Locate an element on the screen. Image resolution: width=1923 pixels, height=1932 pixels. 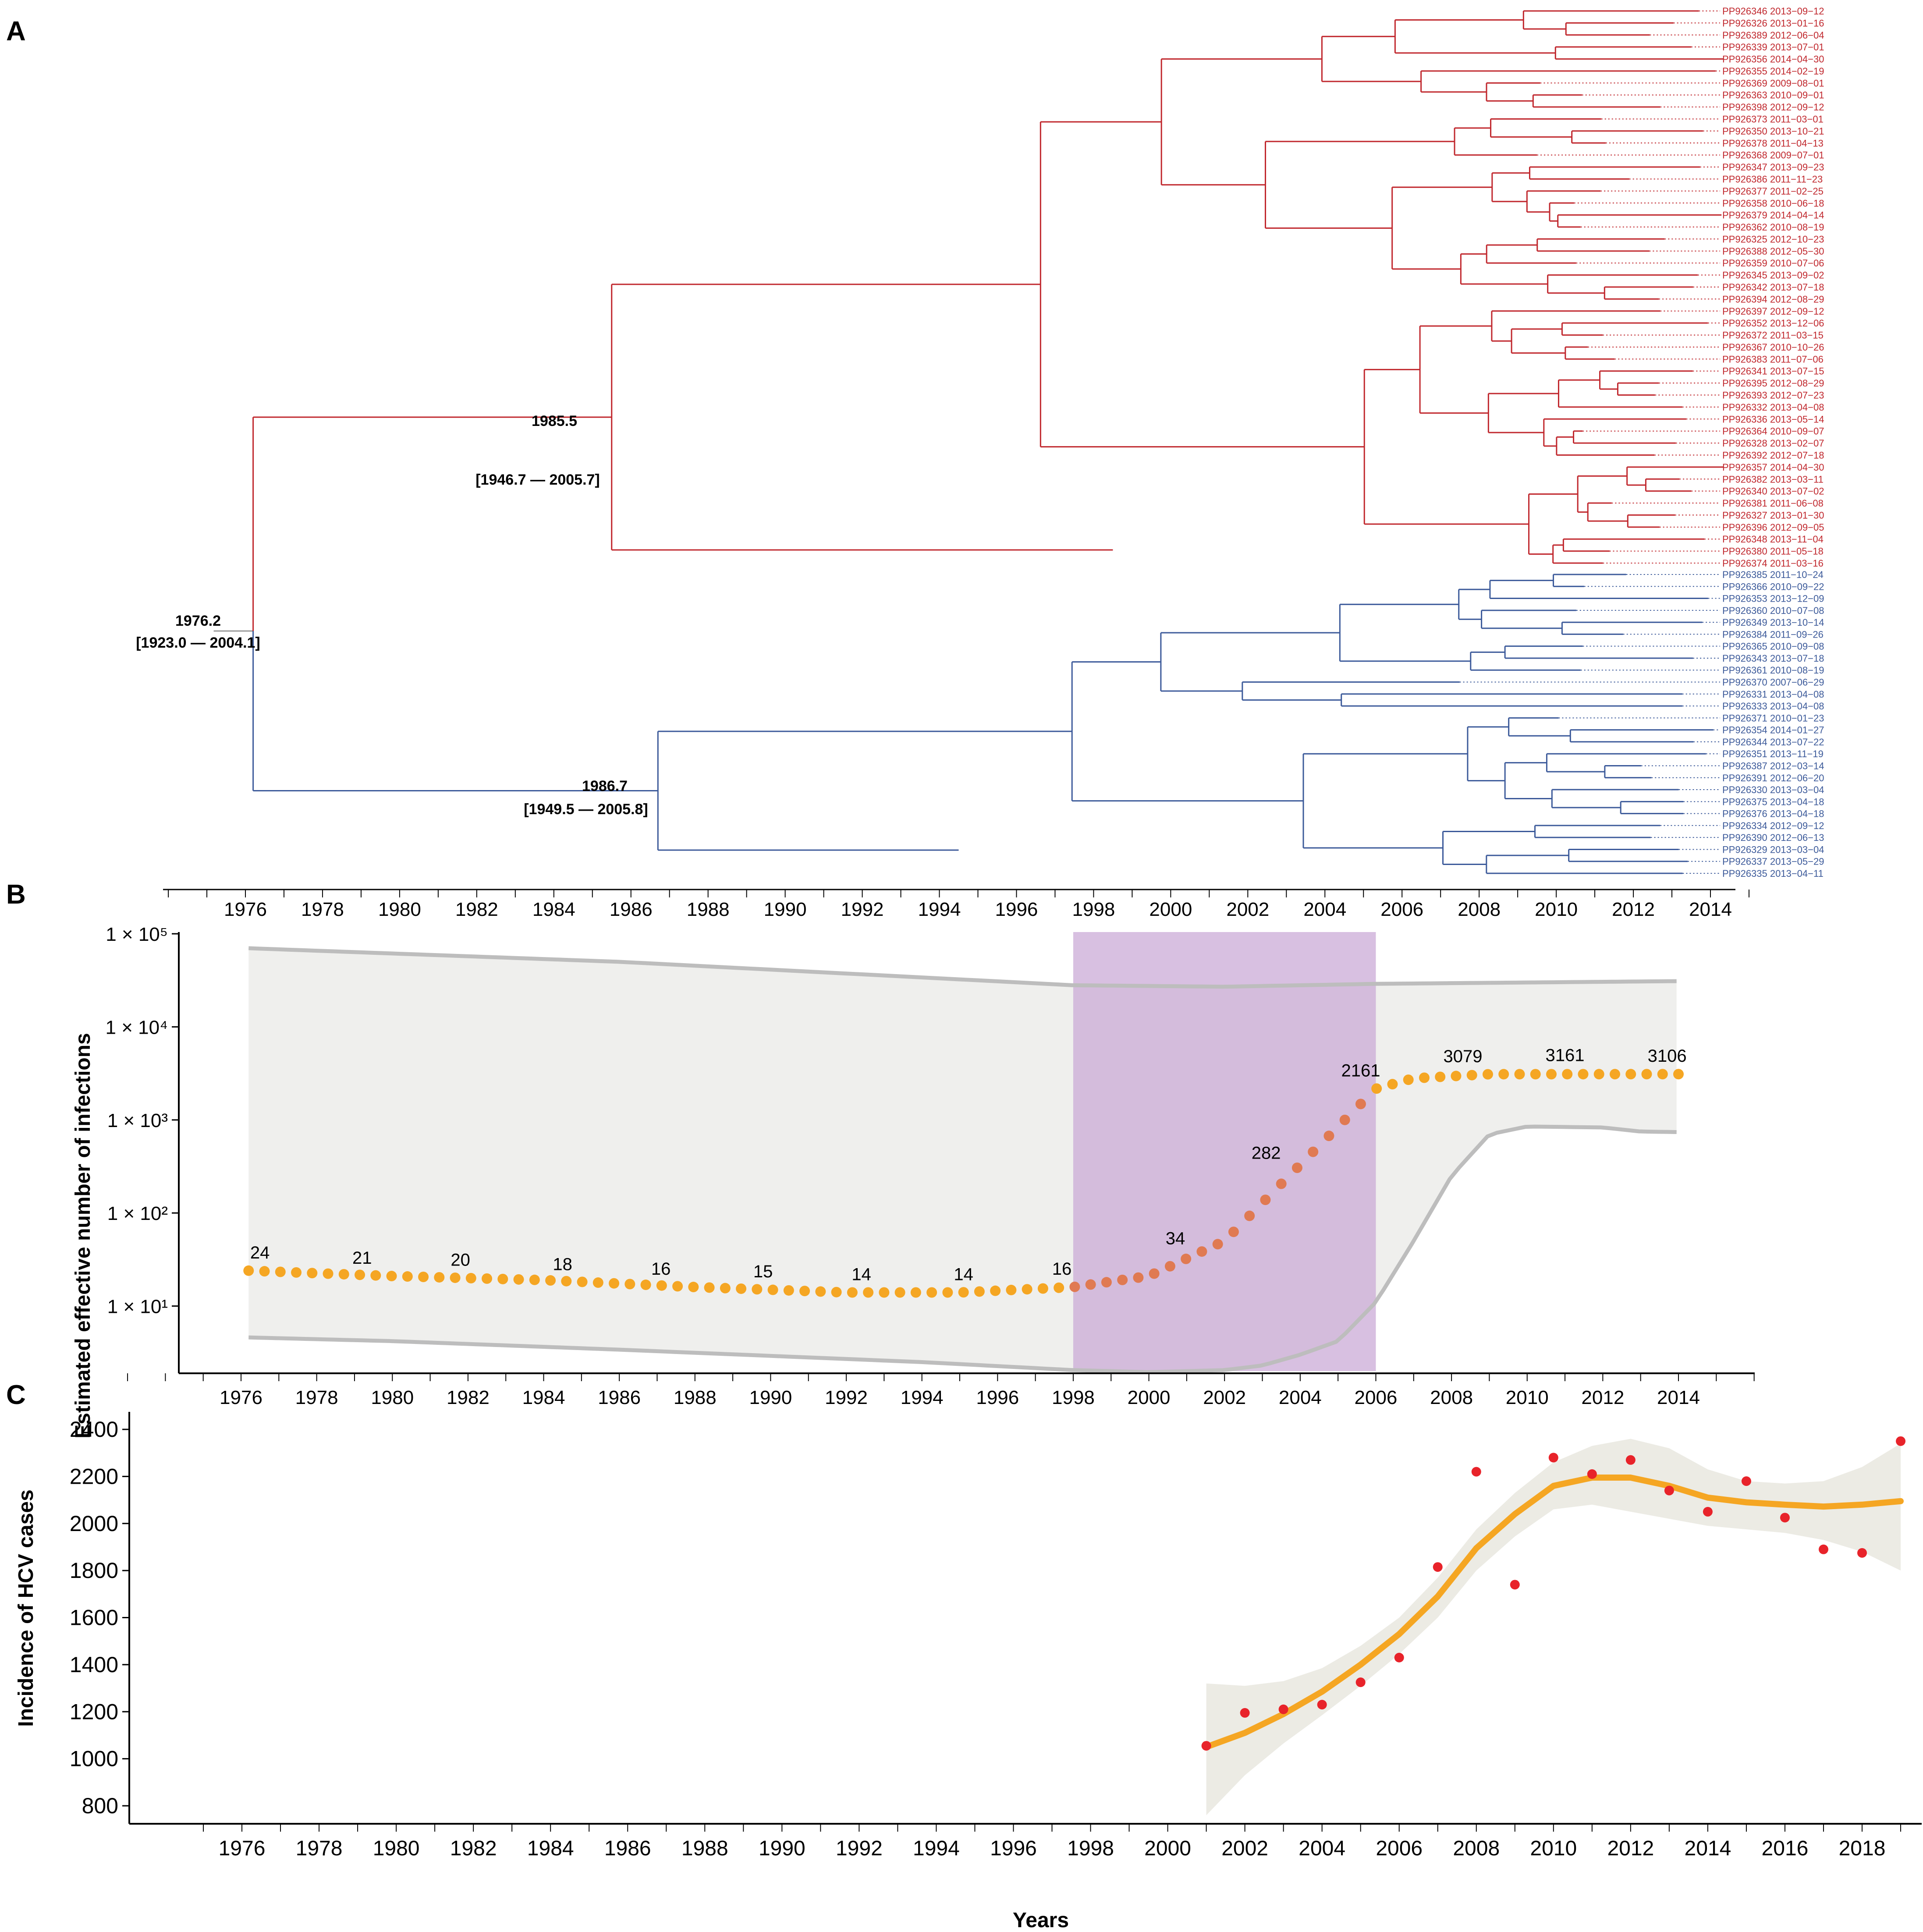
skyline-x-tick-label: 1998 is located at coordinates (1073, 1397).